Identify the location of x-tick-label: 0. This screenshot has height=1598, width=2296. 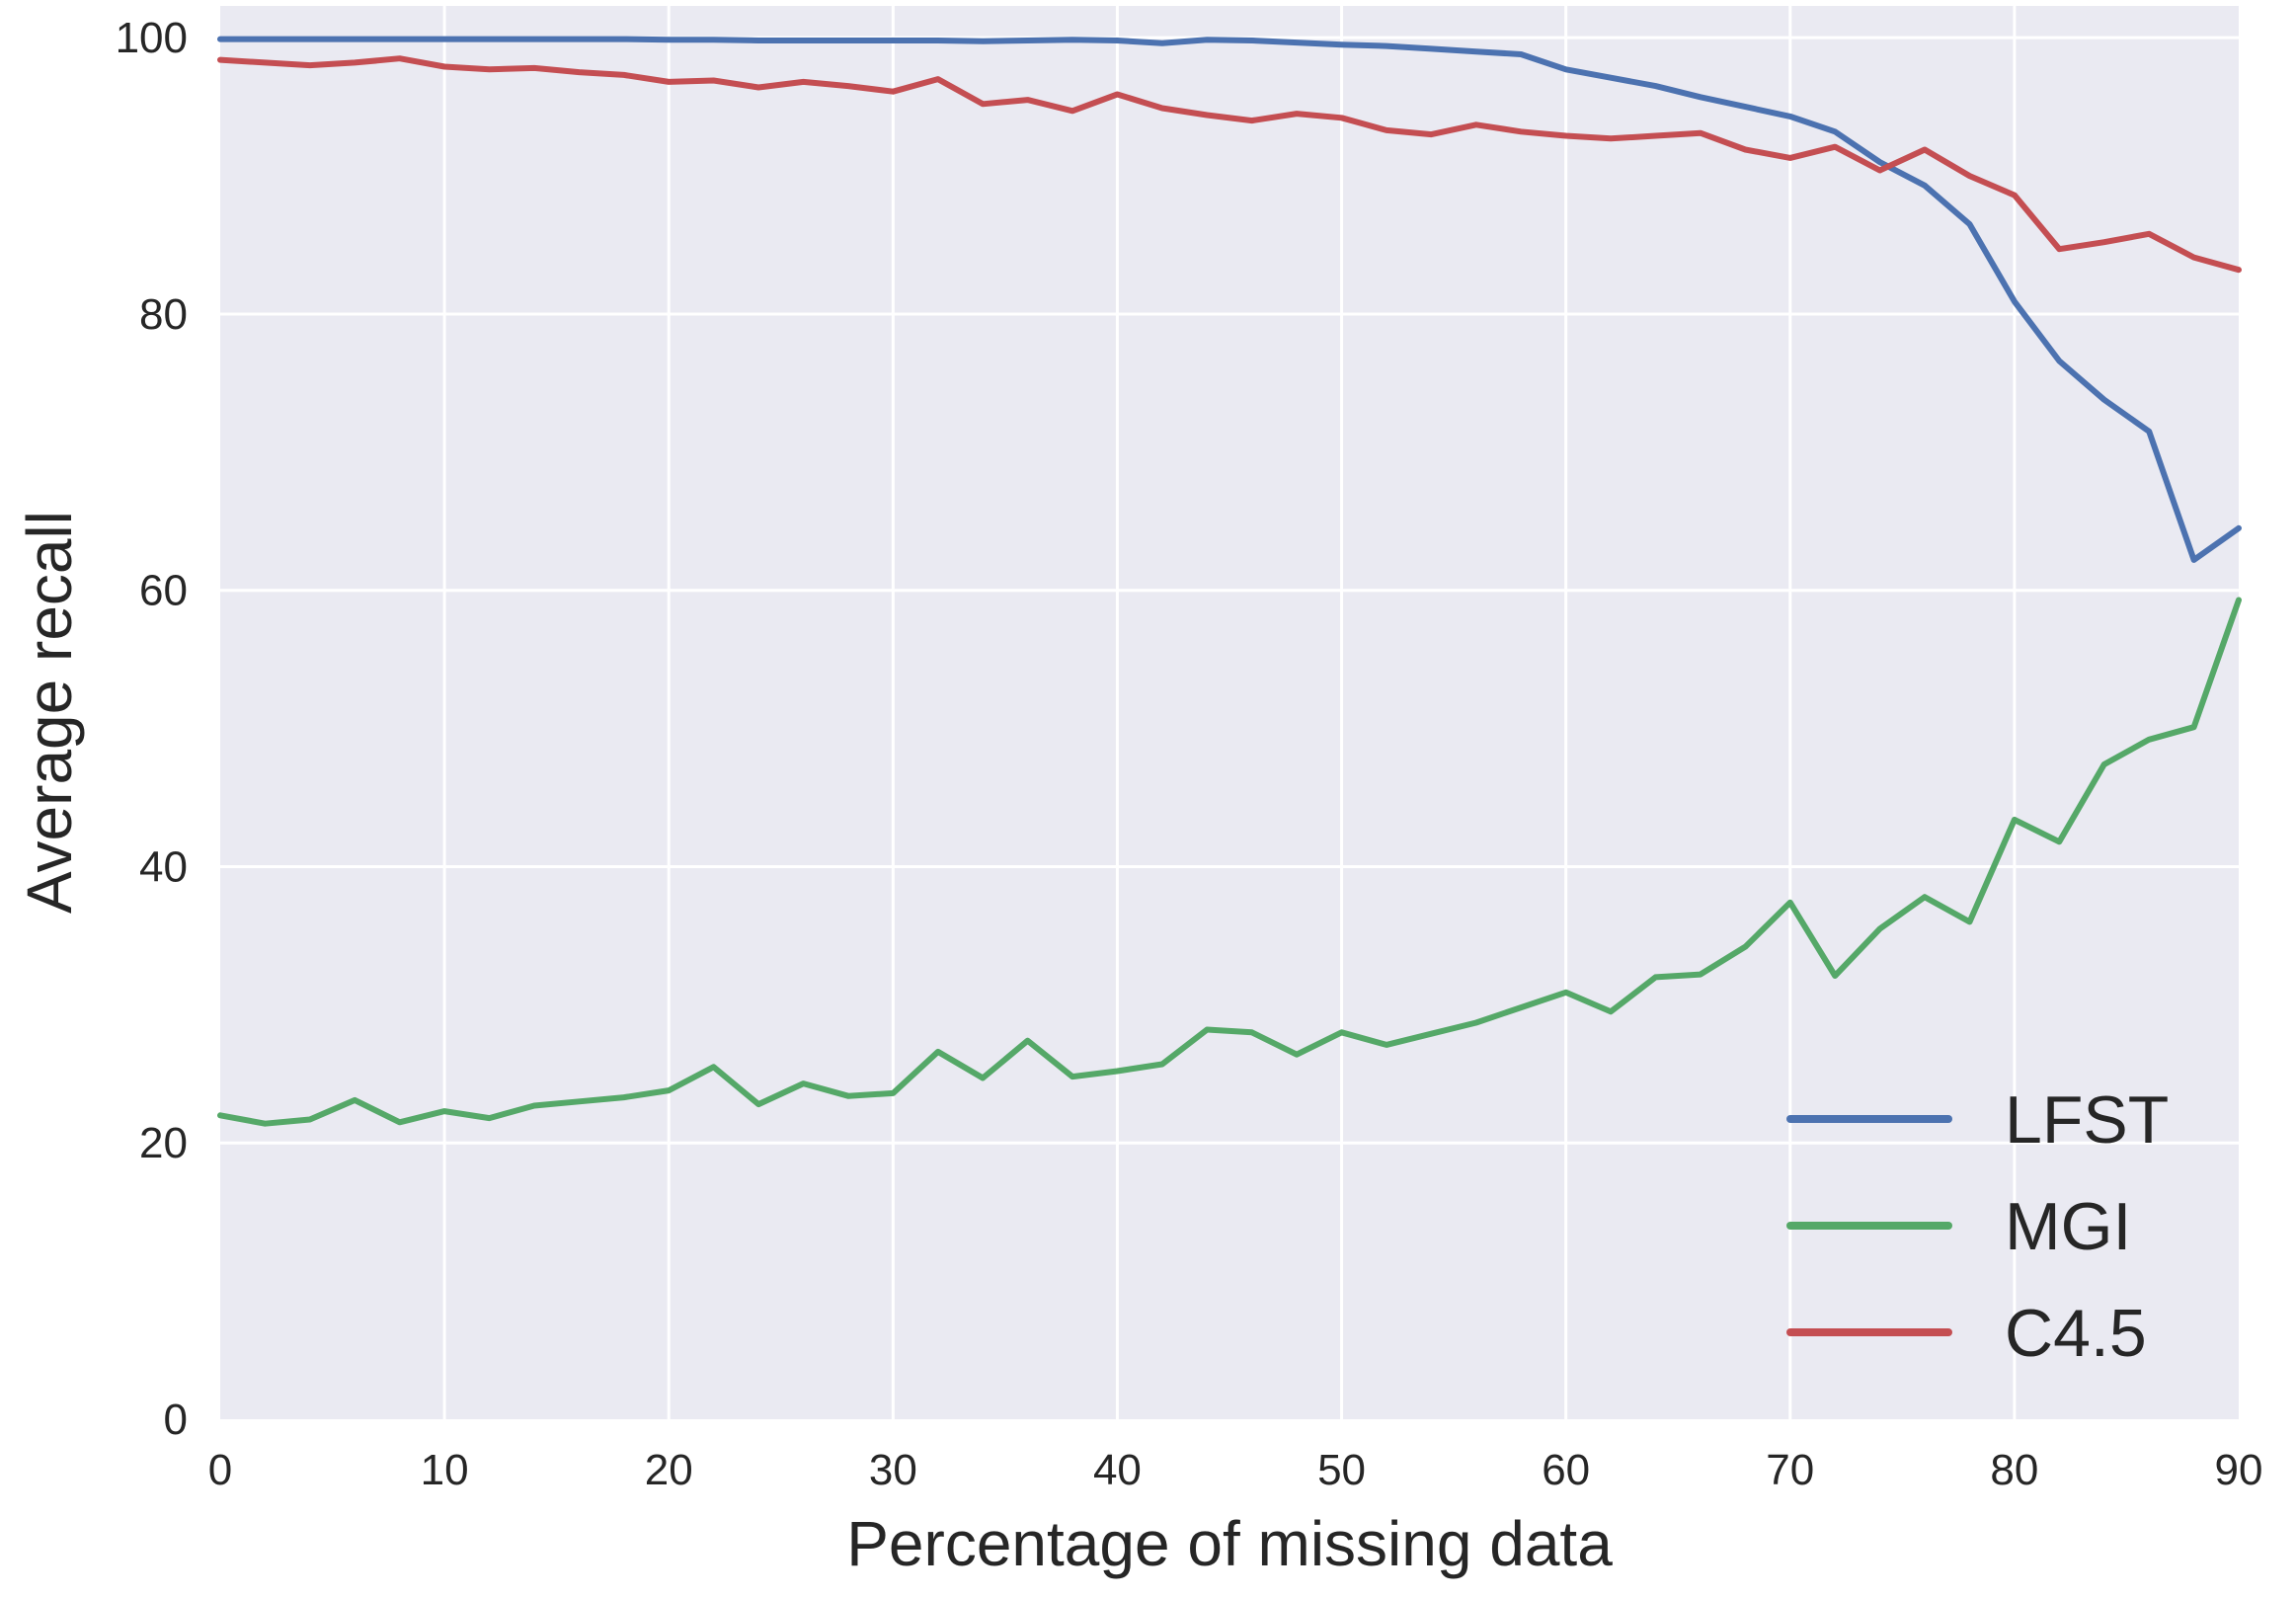
(220, 1470).